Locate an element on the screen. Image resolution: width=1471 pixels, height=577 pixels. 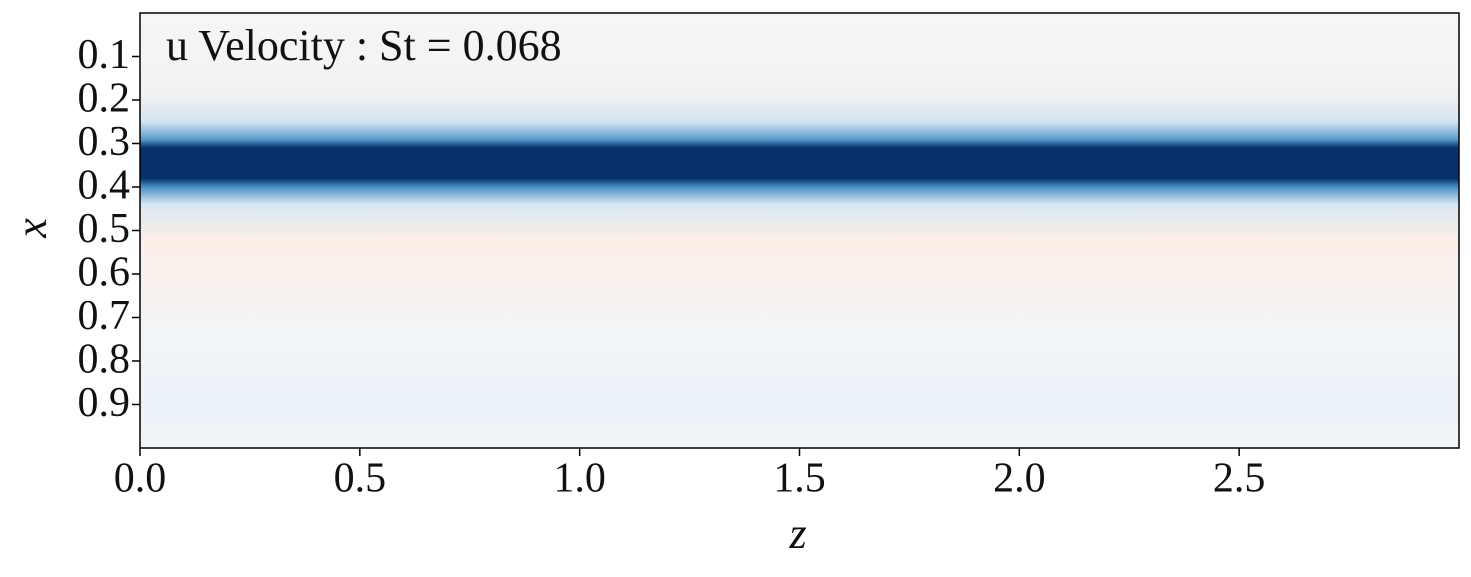
x-tick-label: 1.5 is located at coordinates (799, 479).